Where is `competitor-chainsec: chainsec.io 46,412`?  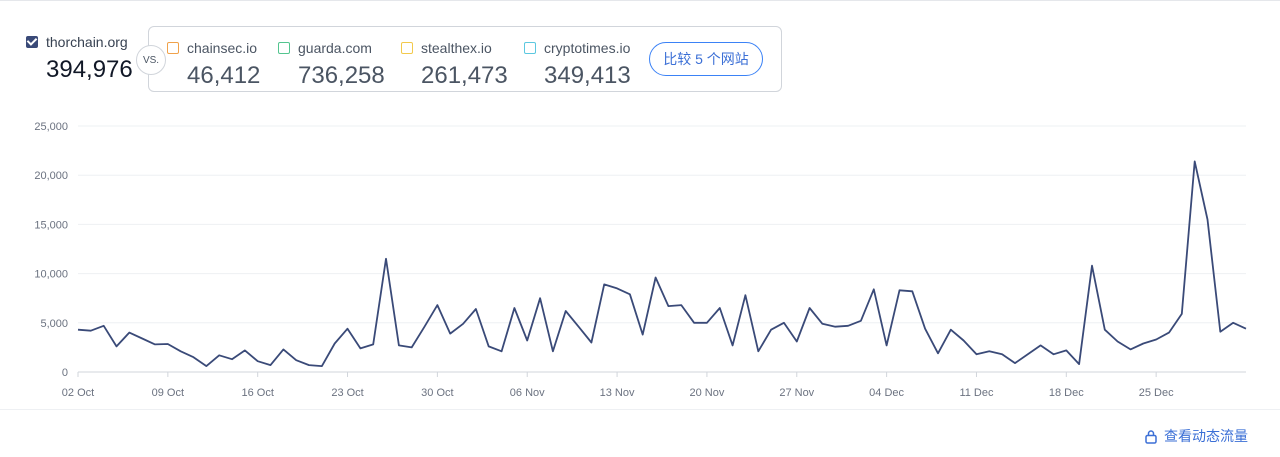 competitor-chainsec: chainsec.io 46,412 is located at coordinates (213, 65).